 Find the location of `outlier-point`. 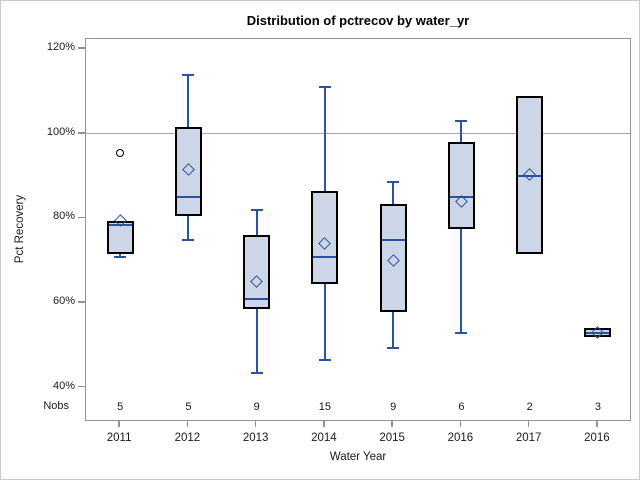

outlier-point is located at coordinates (120, 152).